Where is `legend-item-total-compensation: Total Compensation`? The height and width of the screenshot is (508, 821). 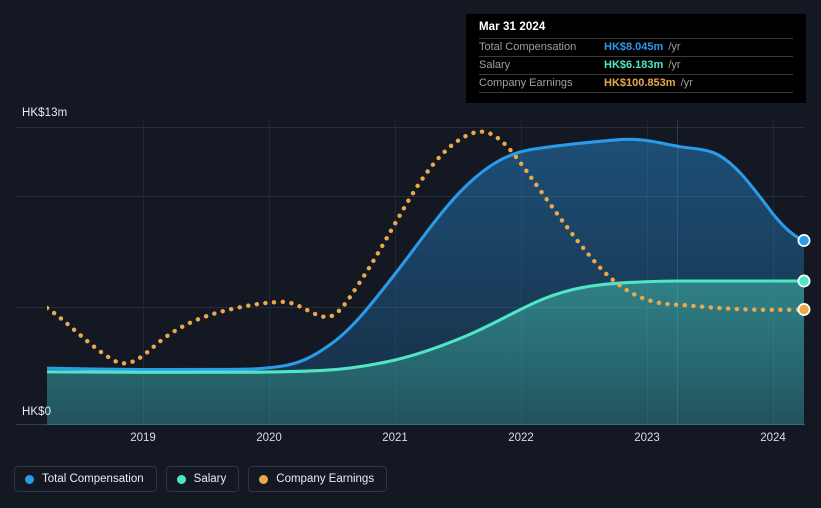
legend-item-total-compensation: Total Compensation is located at coordinates (85, 479).